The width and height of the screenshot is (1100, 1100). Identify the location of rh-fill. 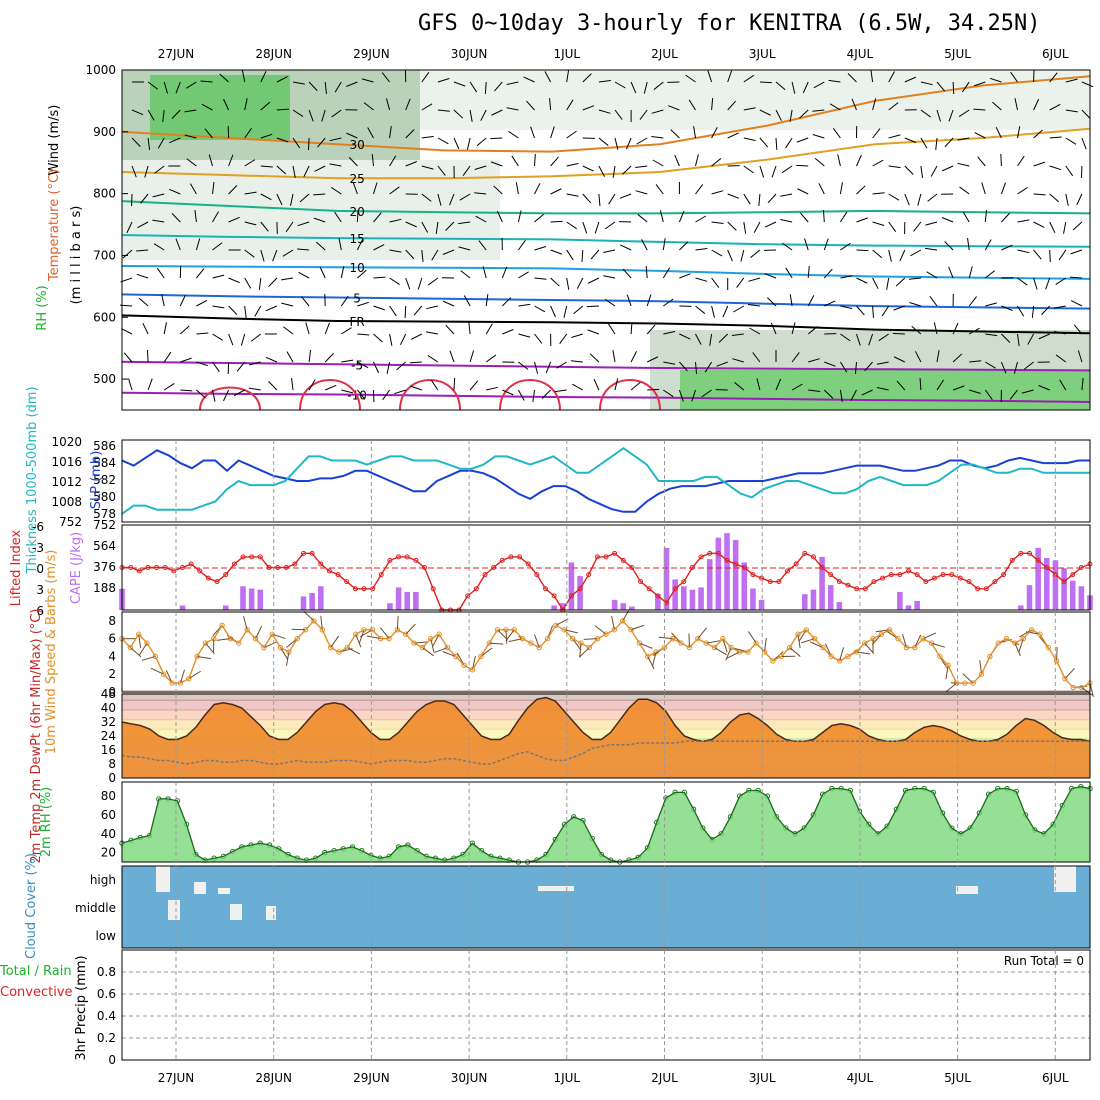
(606, 824).